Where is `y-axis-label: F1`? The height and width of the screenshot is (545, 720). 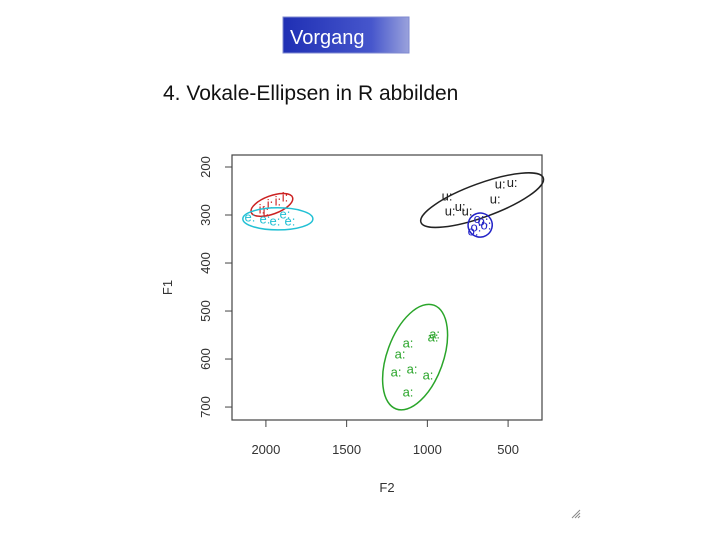
y-axis-label: F1 is located at coordinates (167, 287).